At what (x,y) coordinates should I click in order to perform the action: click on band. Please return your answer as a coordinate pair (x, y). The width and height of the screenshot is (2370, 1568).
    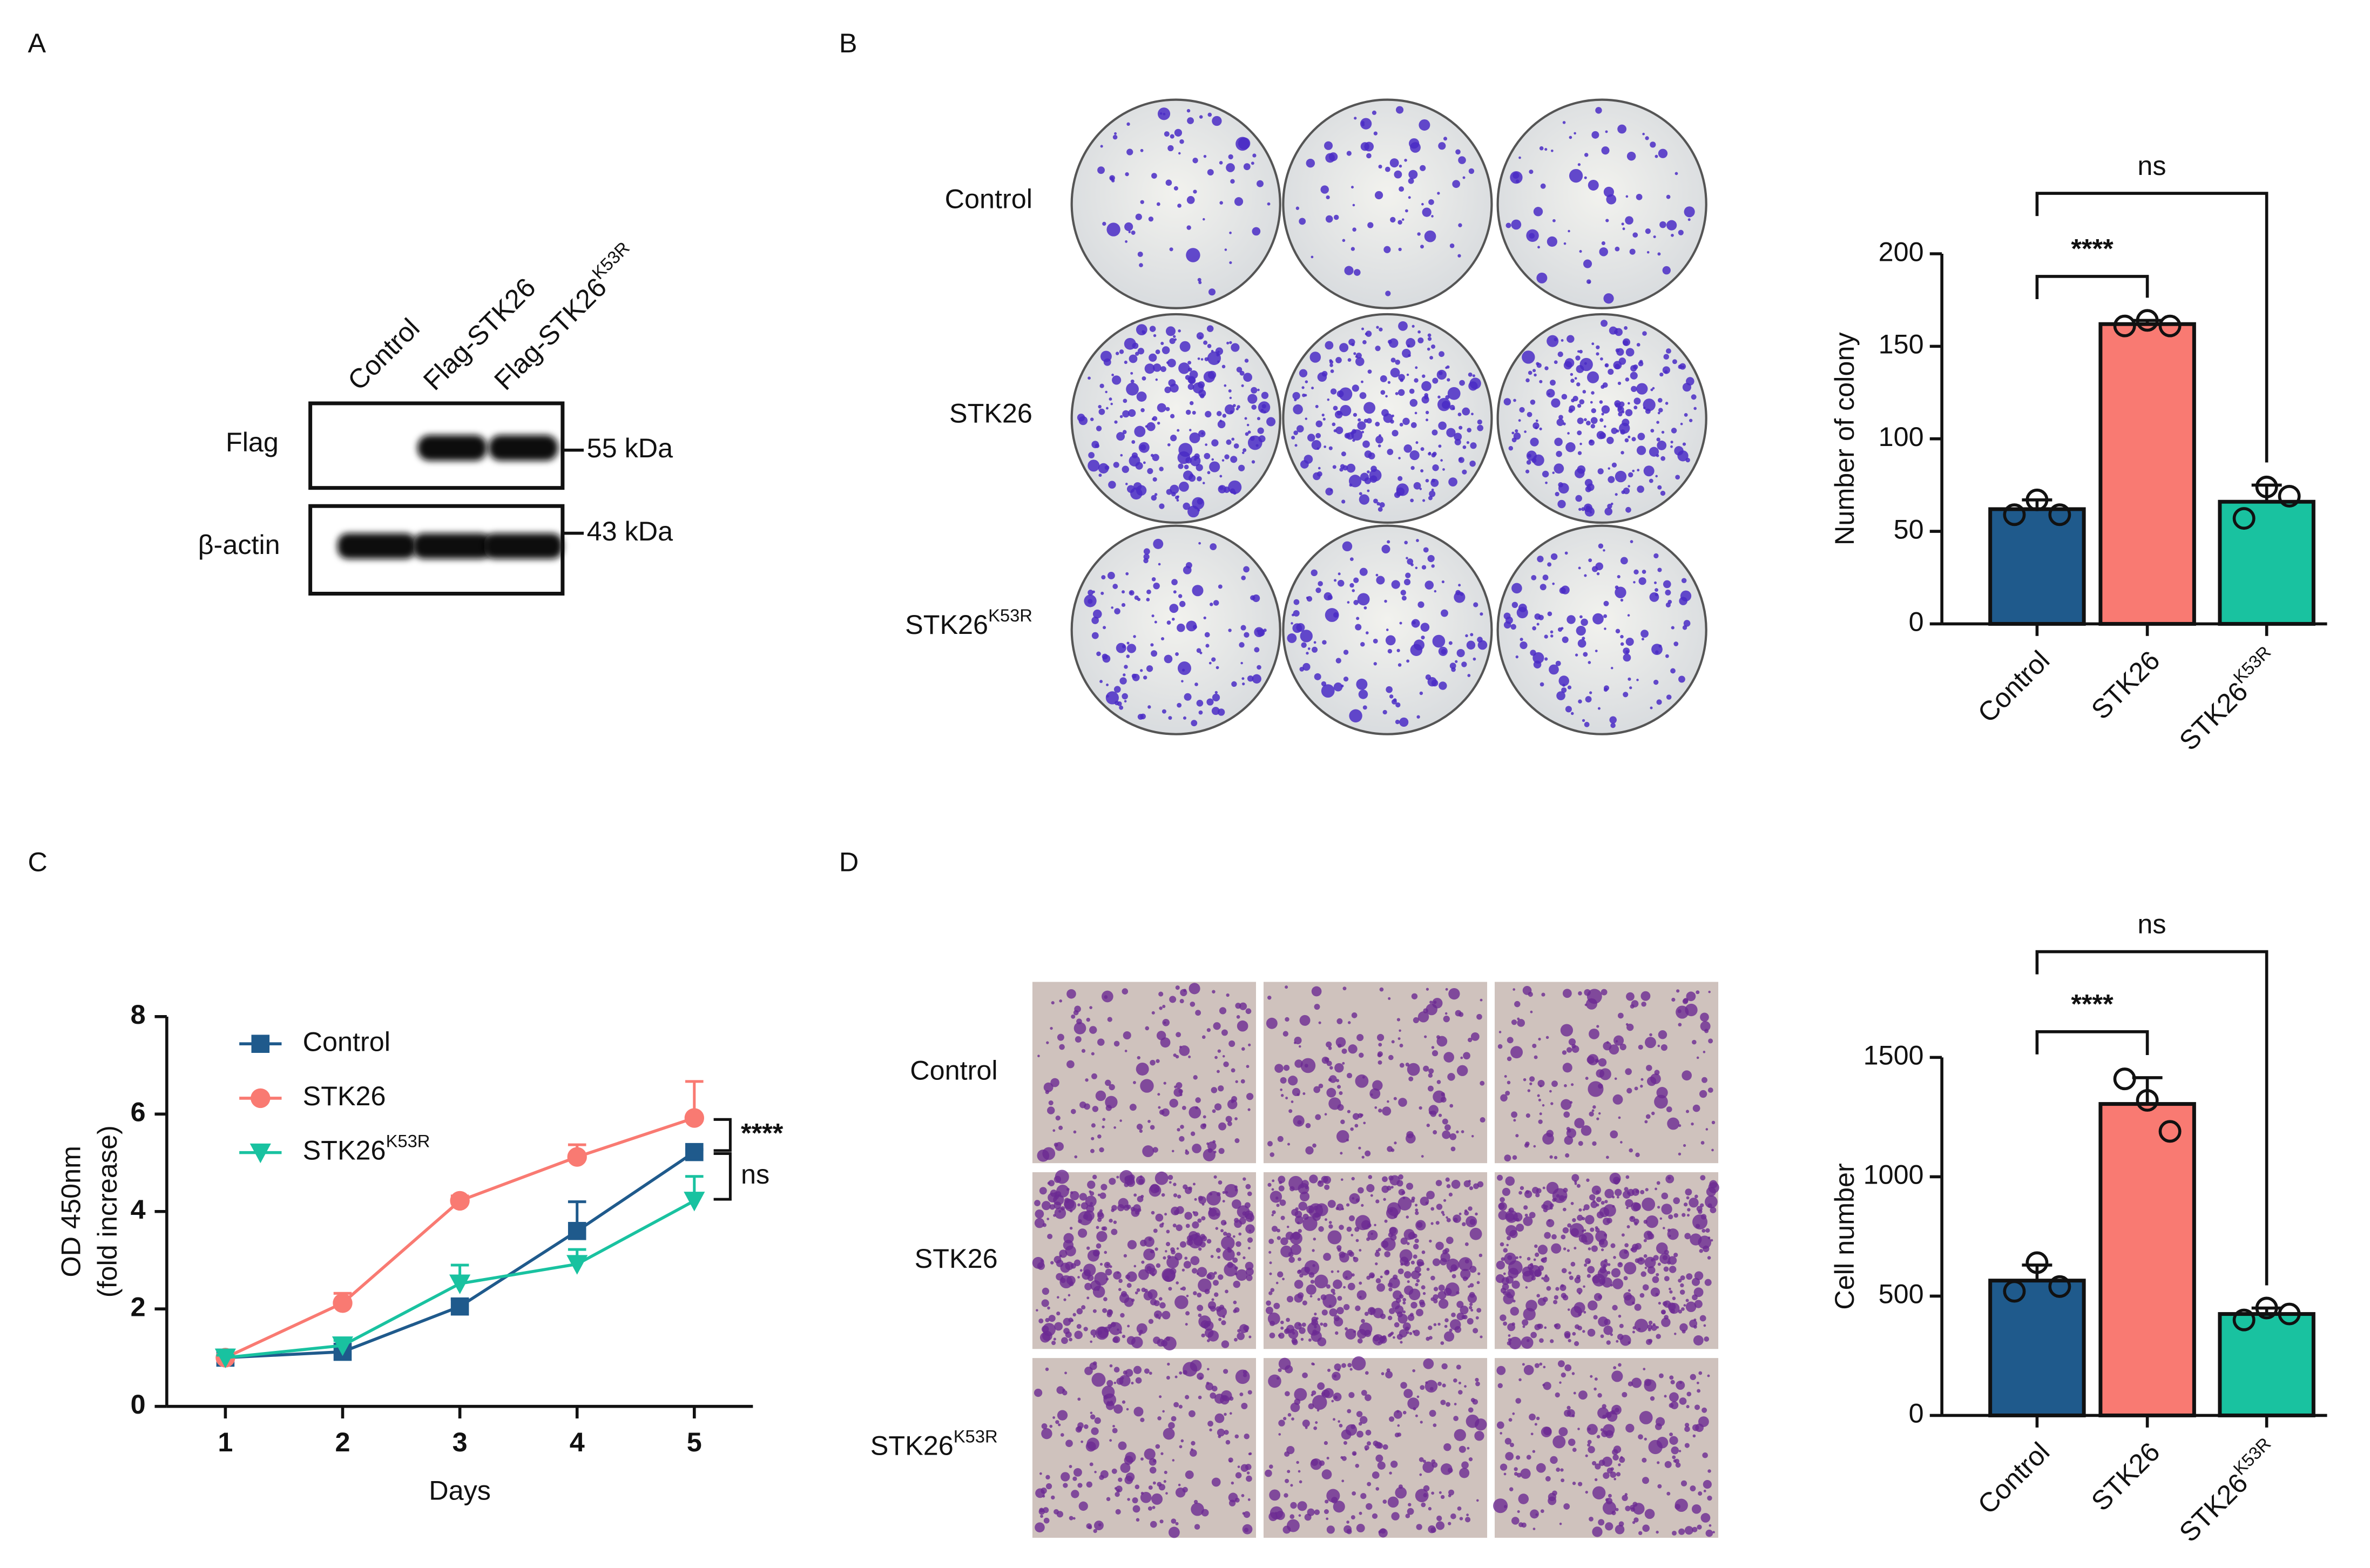
    Looking at the image, I should click on (377, 546).